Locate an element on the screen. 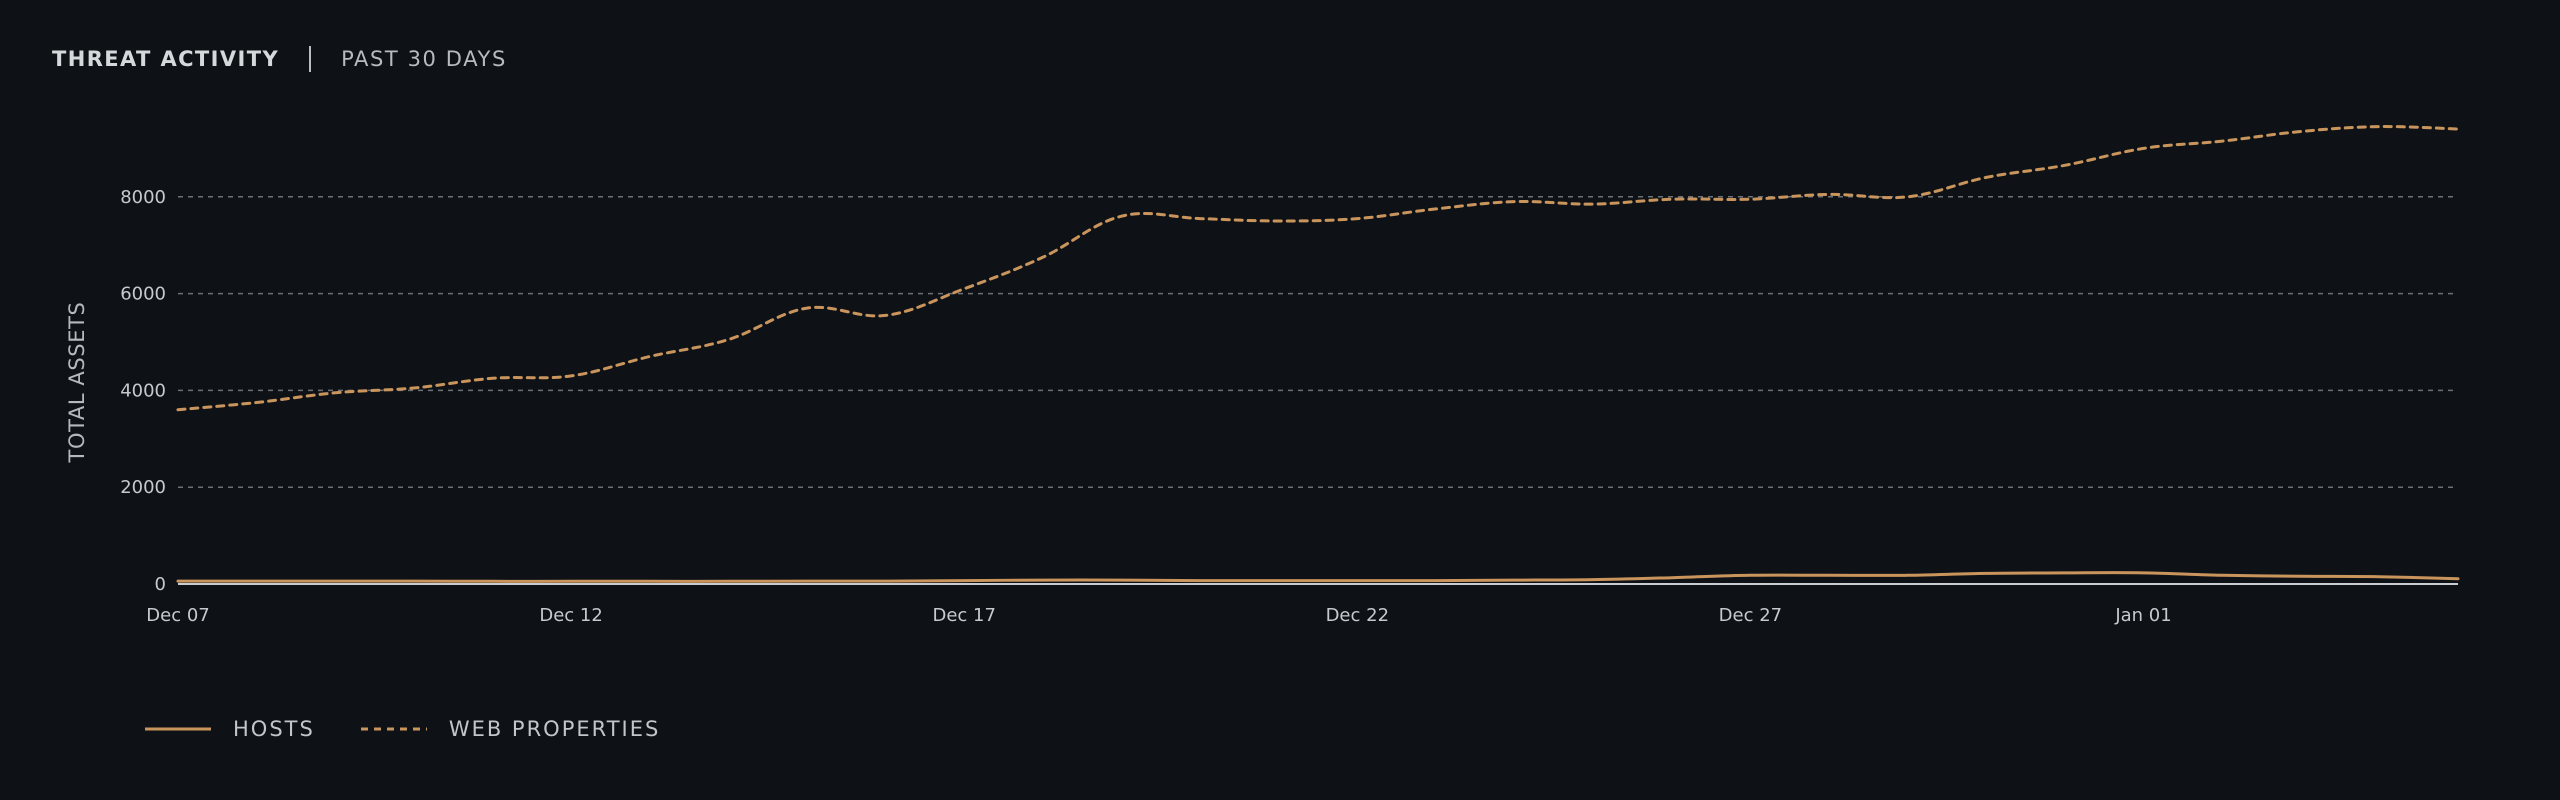 Image resolution: width=2560 pixels, height=800 pixels. x-tick-label: Dec 12 is located at coordinates (570, 615).